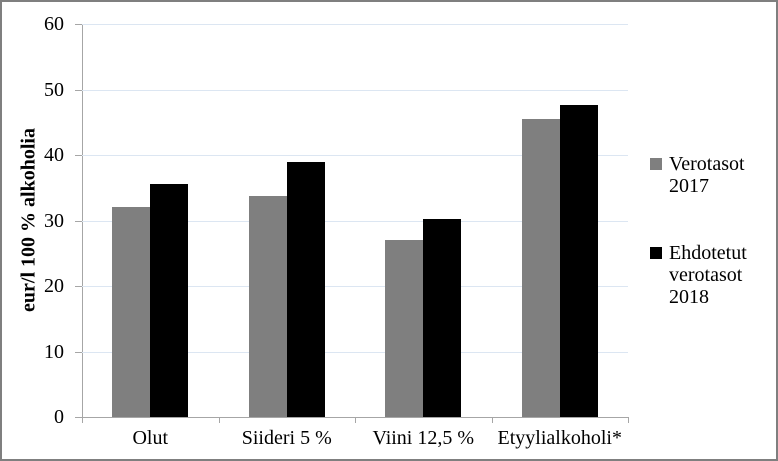  I want to click on y-tick-label: 50, so click(54, 89).